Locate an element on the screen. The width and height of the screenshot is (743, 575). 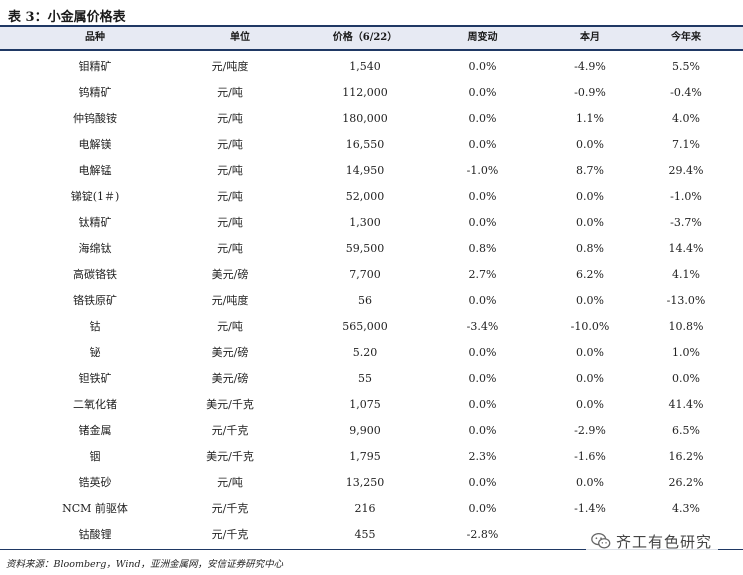
wechat-icon is located at coordinates (601, 541).